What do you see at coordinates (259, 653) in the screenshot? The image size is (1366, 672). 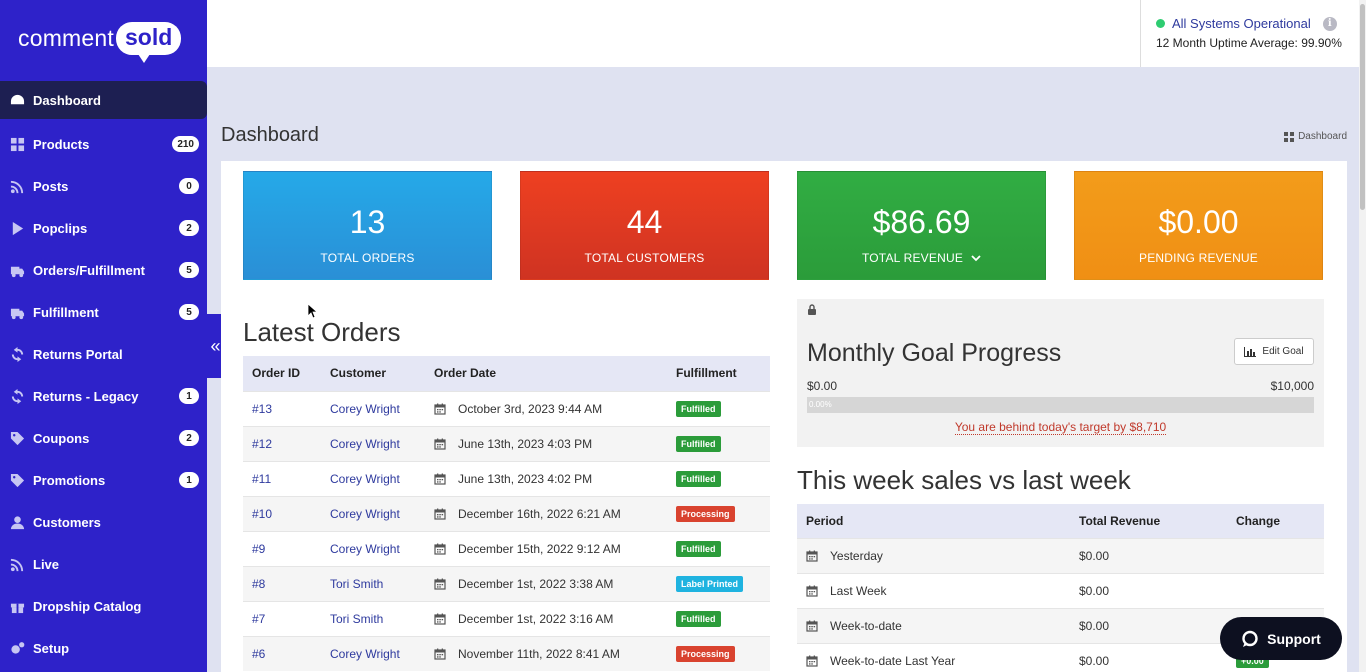 I see `order-id-link: #6` at bounding box center [259, 653].